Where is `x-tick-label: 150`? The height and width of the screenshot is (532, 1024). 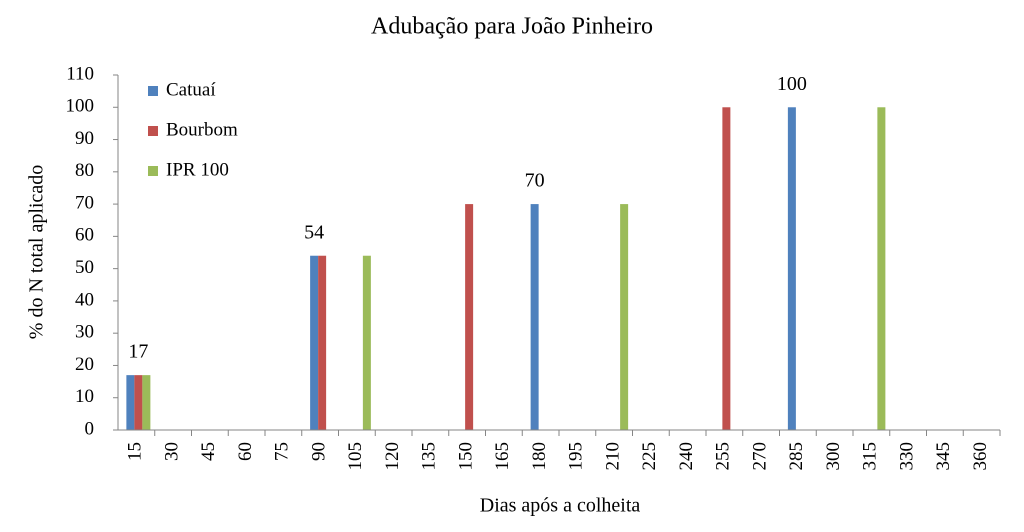 x-tick-label: 150 is located at coordinates (465, 456).